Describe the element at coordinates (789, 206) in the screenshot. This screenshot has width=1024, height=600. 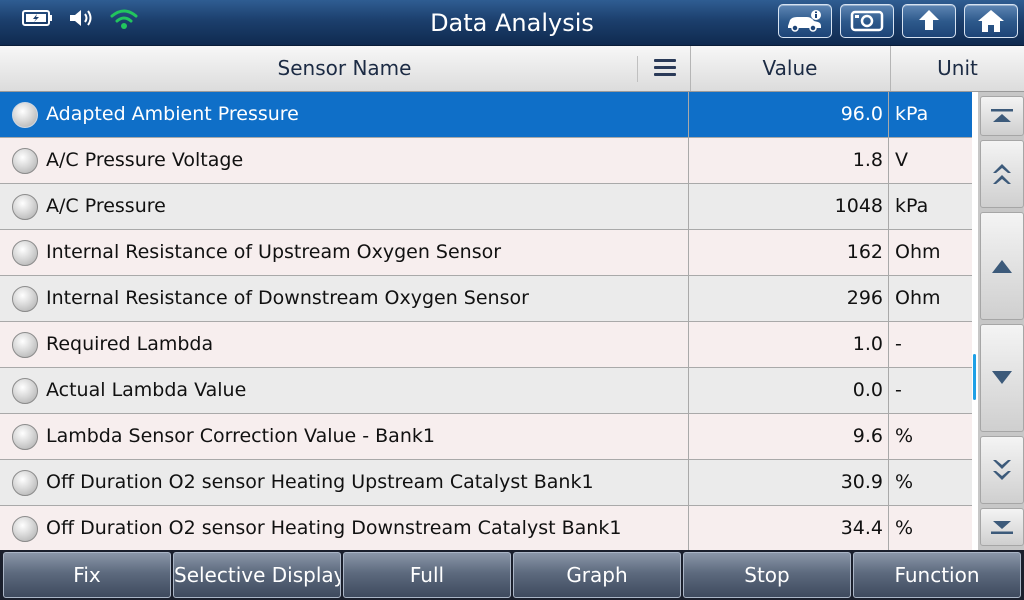
I see `sensor-value: 1048` at that location.